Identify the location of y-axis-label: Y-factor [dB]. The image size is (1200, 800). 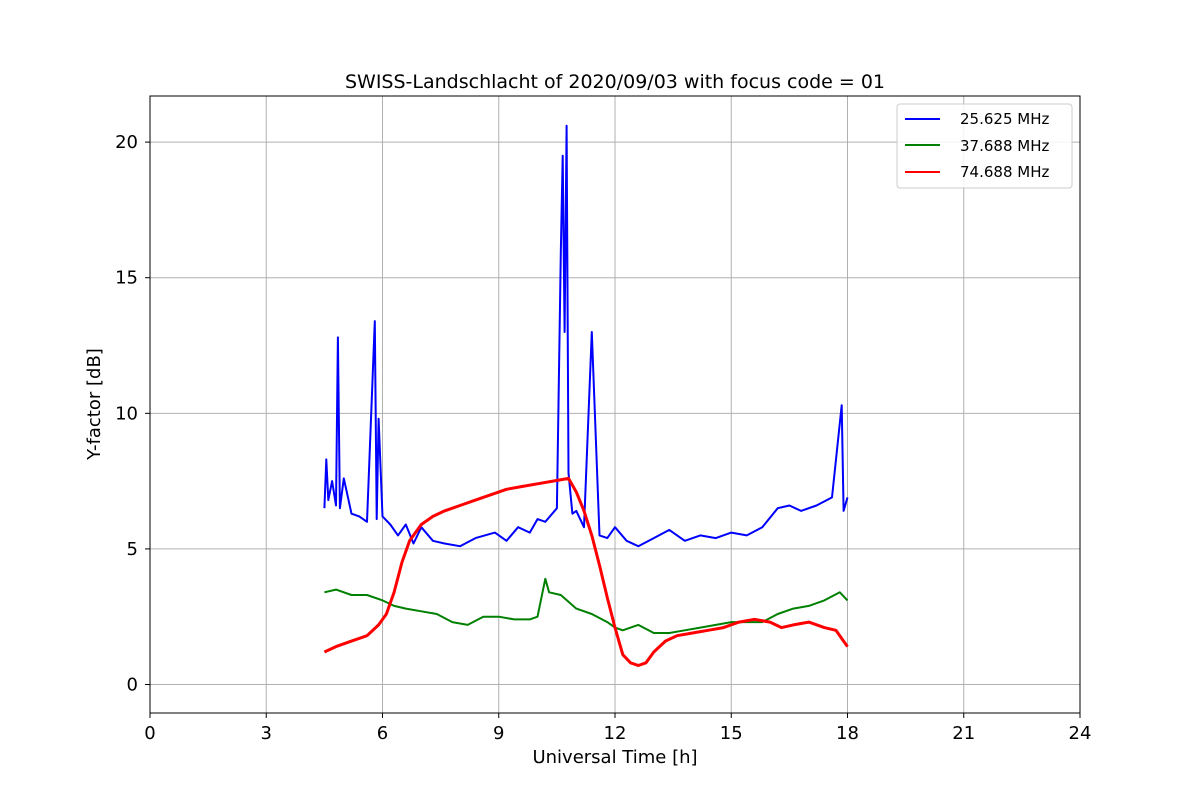
(94, 404).